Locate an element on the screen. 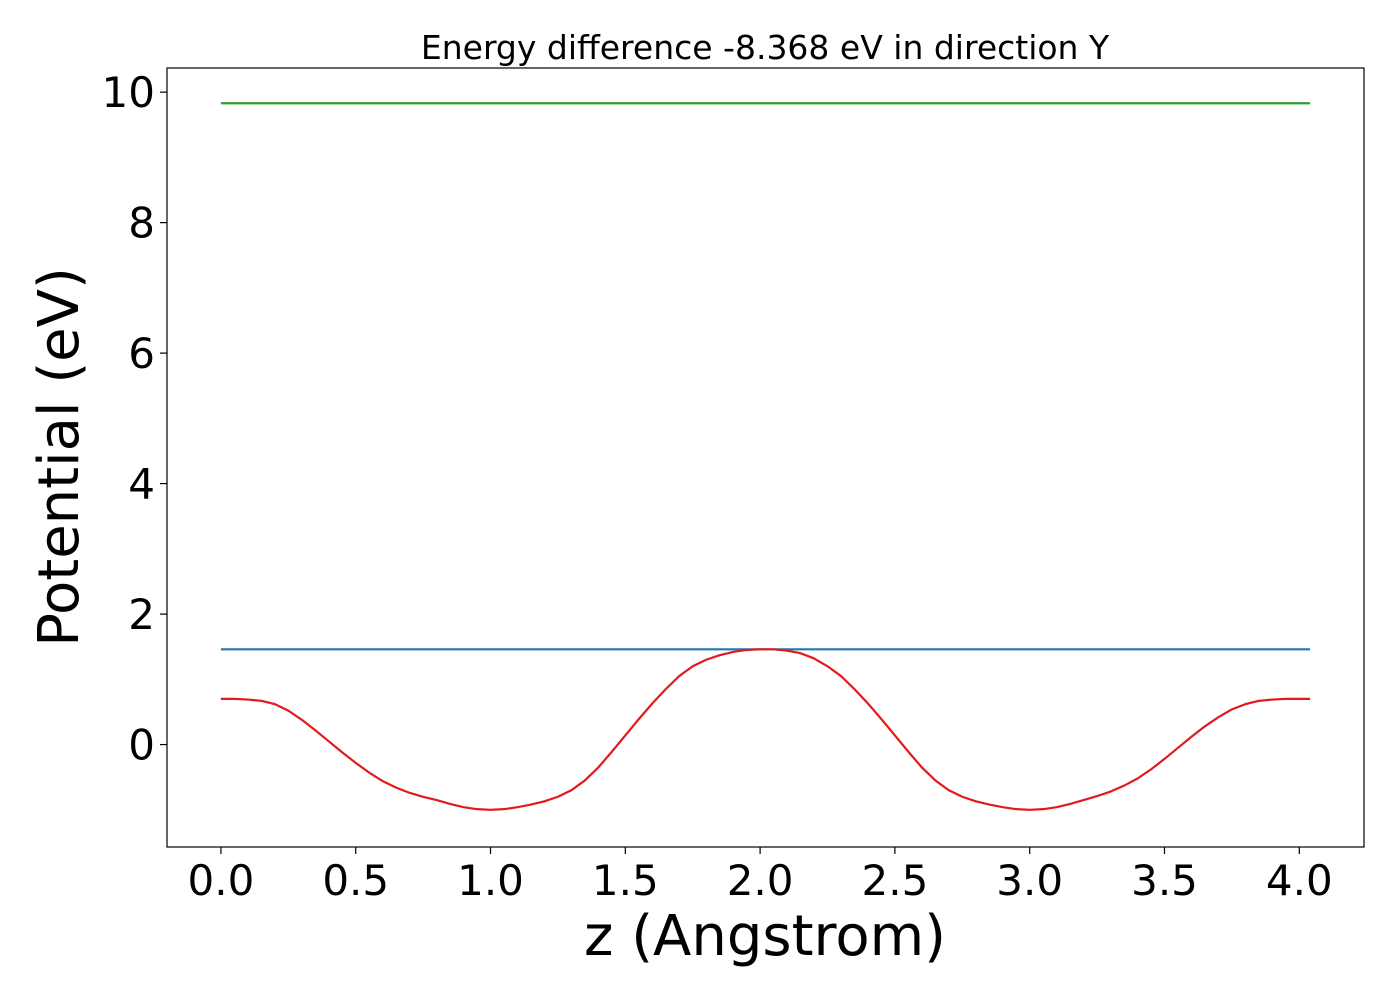  x-tick-label: 2.0 is located at coordinates (760, 880).